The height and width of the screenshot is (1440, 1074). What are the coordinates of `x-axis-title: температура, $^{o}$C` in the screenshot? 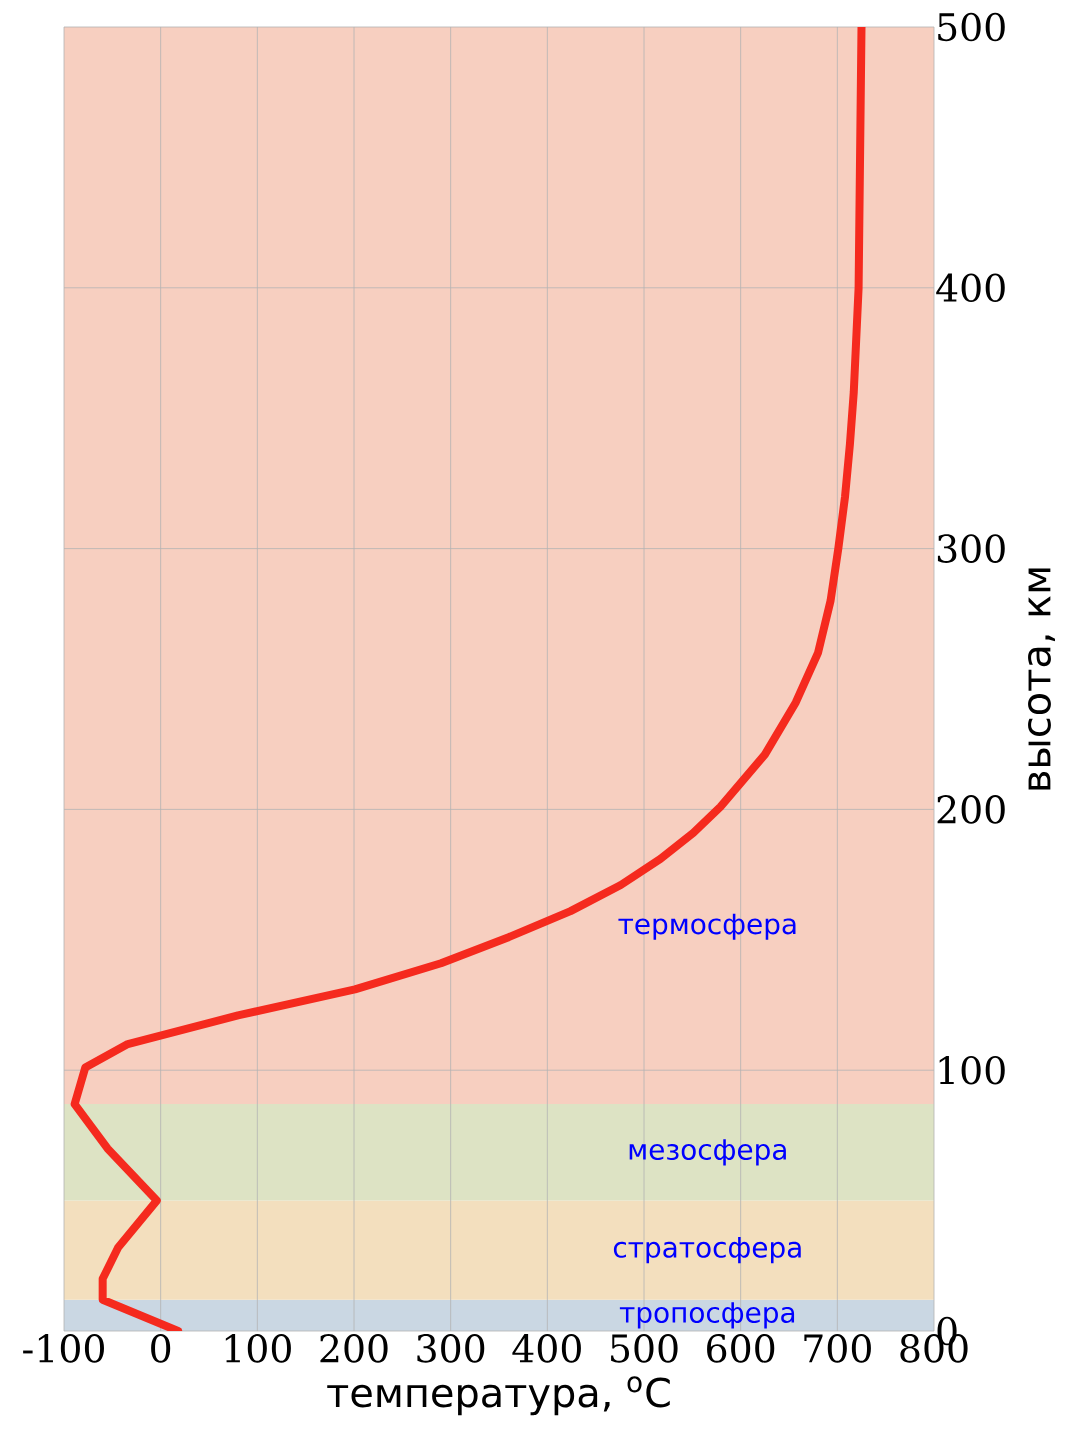 It's located at (498, 1396).